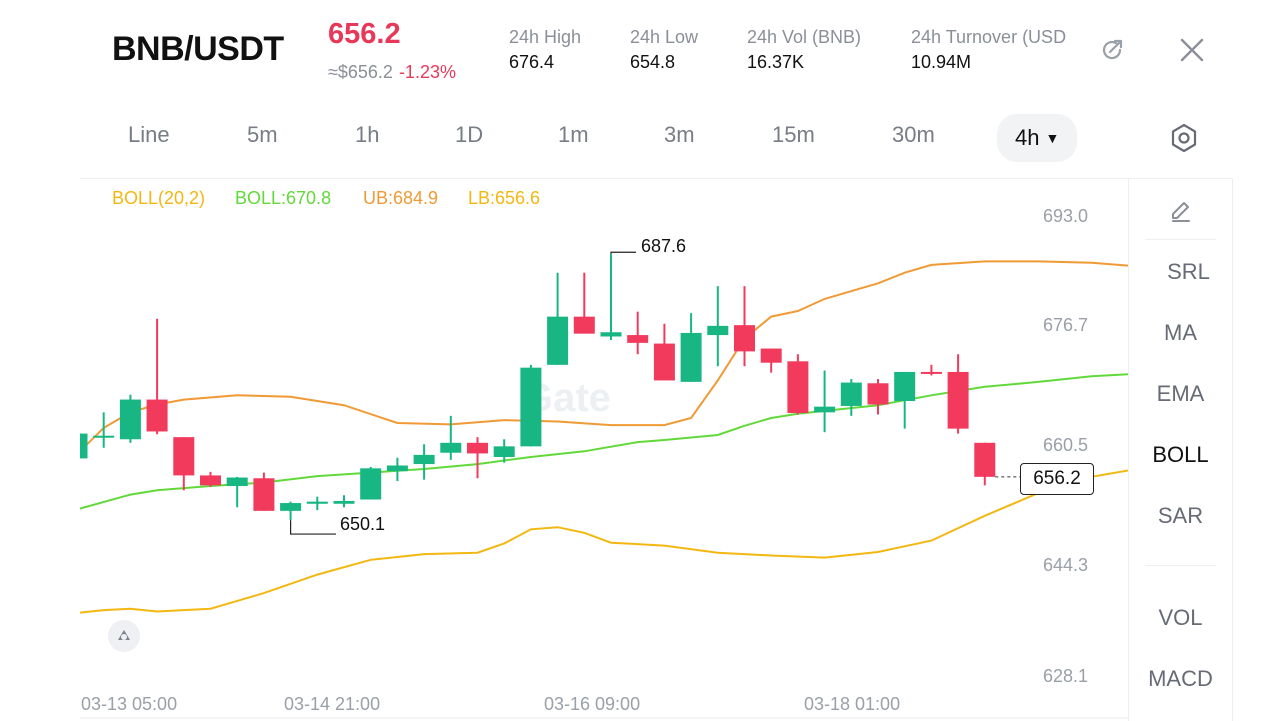  I want to click on timeframe-30m: 30m, so click(913, 134).